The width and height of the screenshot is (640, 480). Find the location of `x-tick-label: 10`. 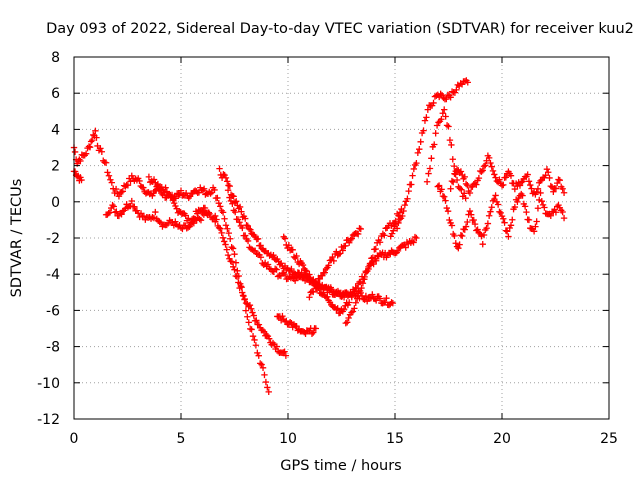

x-tick-label: 10 is located at coordinates (288, 439).